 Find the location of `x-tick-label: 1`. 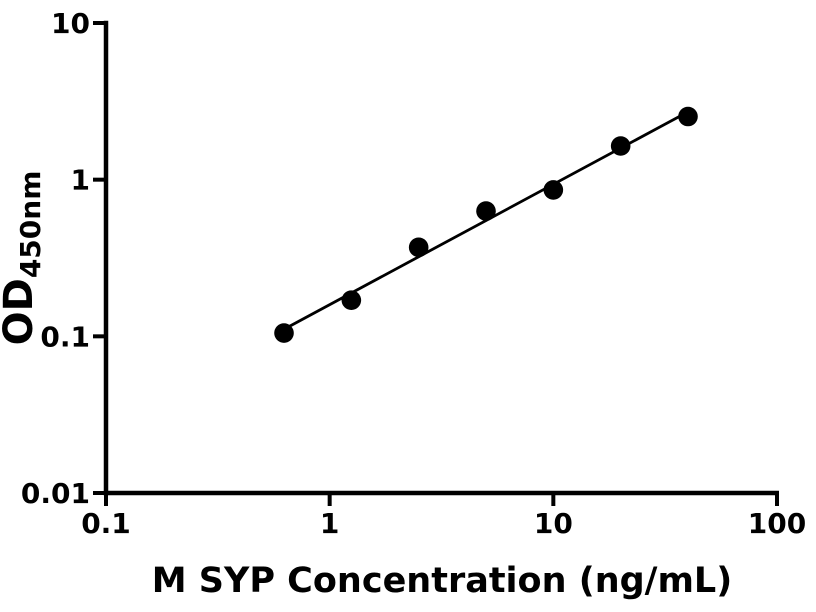

x-tick-label: 1 is located at coordinates (329, 523).